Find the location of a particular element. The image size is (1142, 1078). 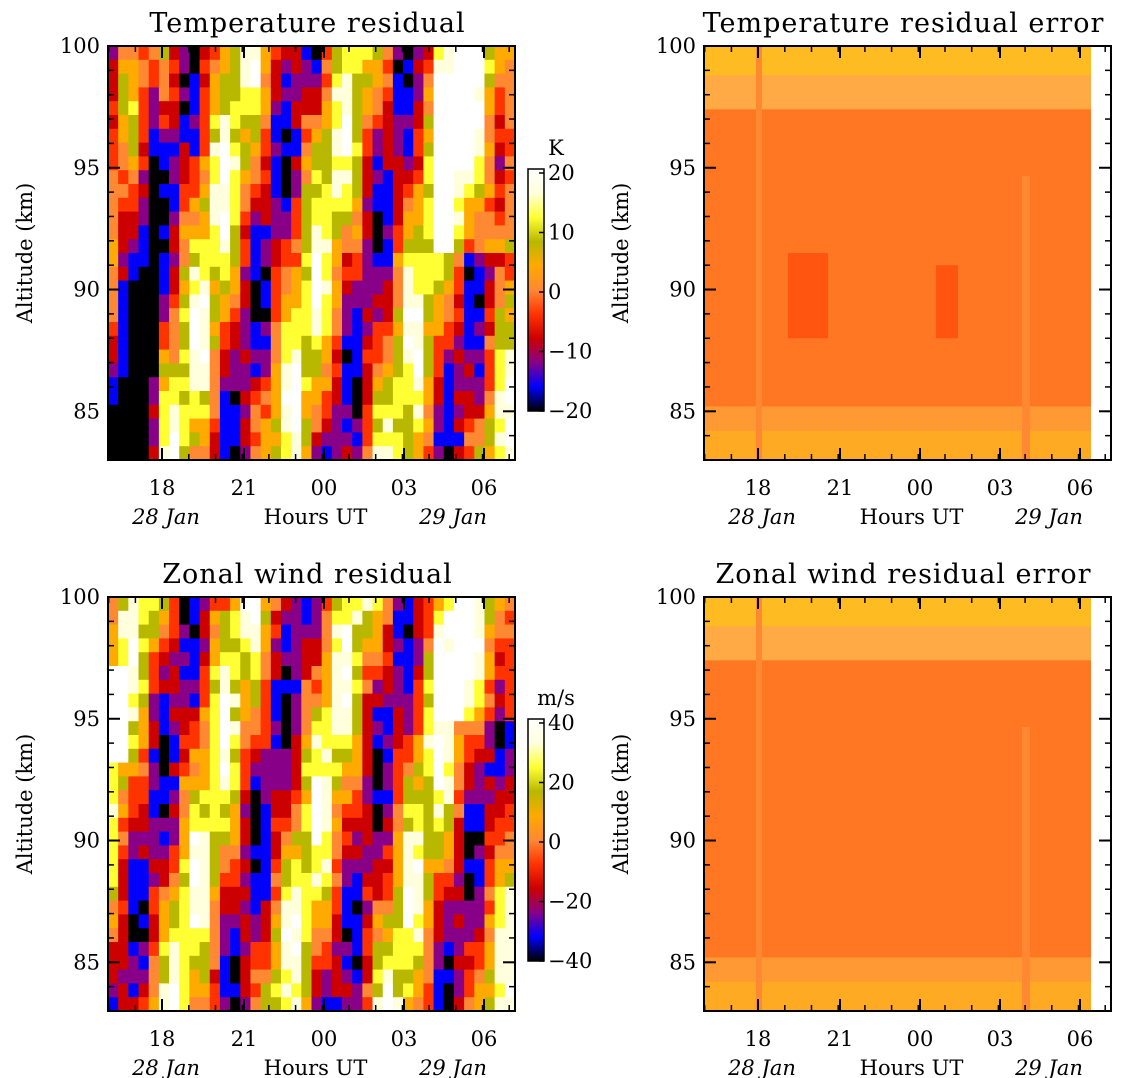

colorbar-tick-label: 40 is located at coordinates (561, 723).